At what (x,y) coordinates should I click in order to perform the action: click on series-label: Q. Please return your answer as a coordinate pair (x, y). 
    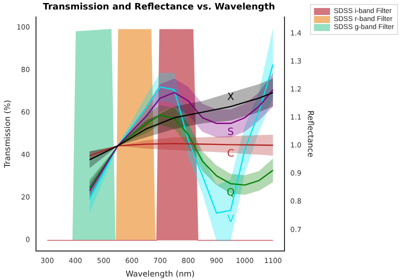
    Looking at the image, I should click on (230, 192).